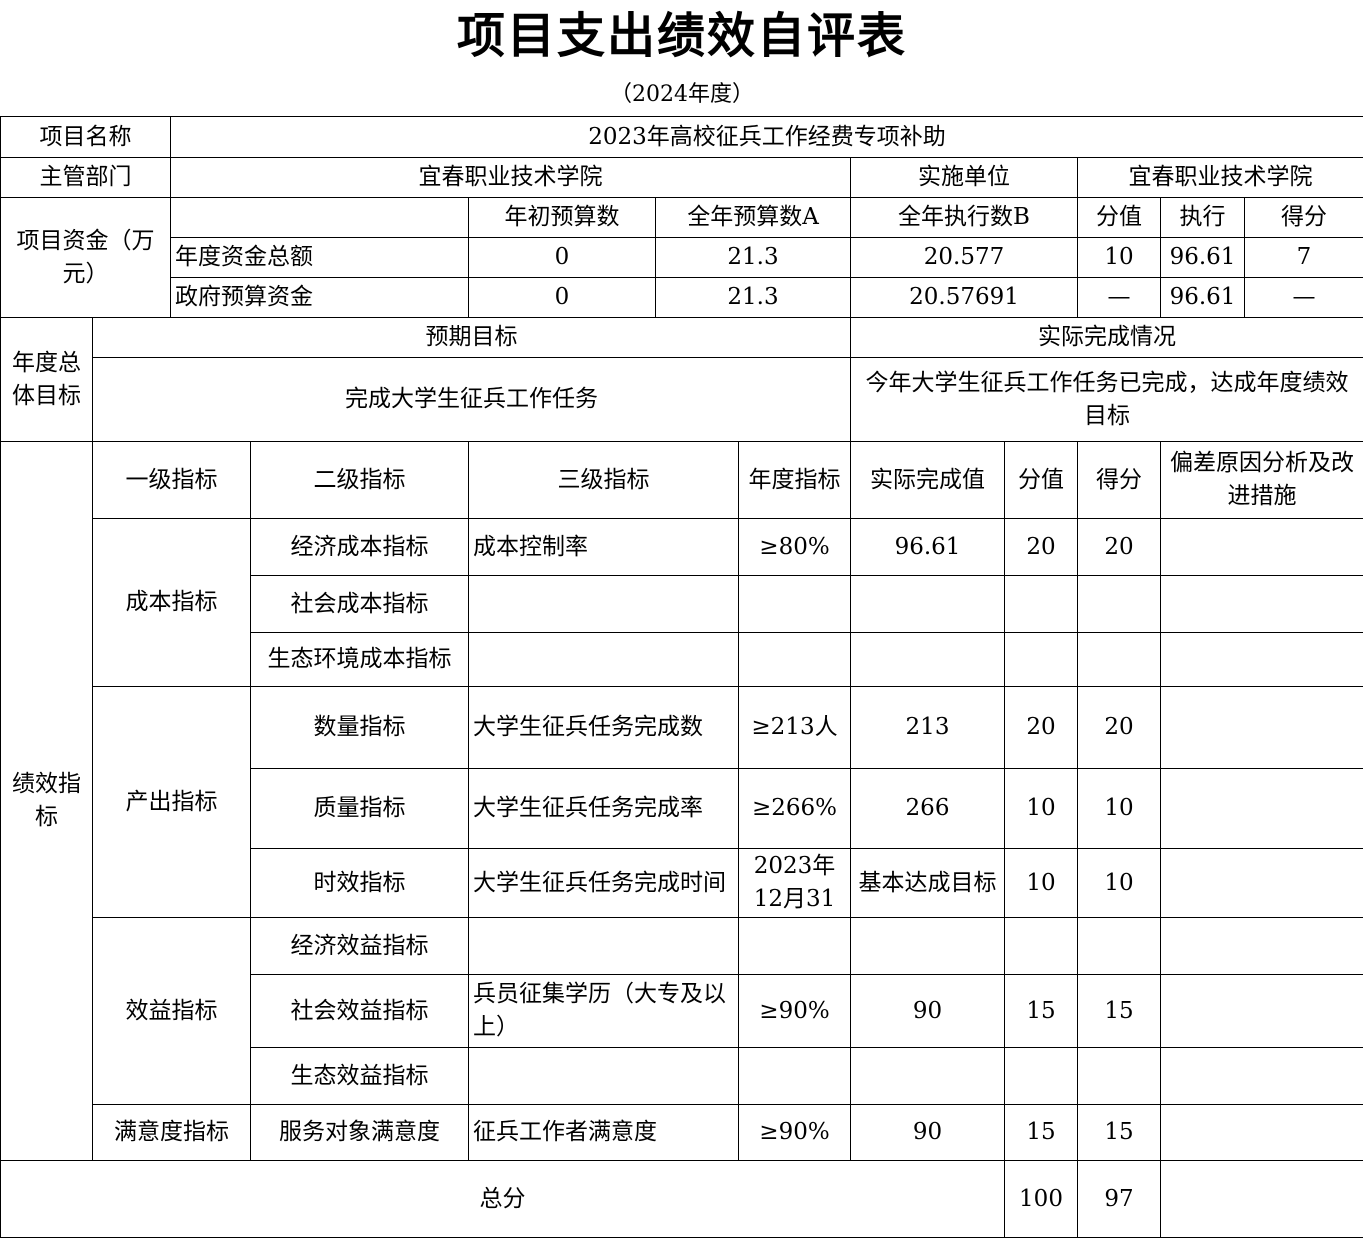 The height and width of the screenshot is (1238, 1363). I want to click on indicator-header: 得分, so click(1119, 480).